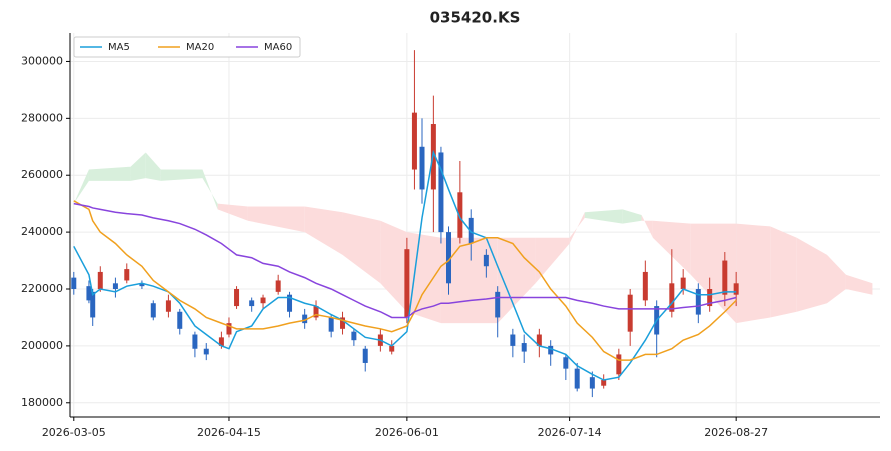 The height and width of the screenshot is (451, 891). Describe the element at coordinates (570, 432) in the screenshot. I see `x-tick-label: 2026-07-14` at that location.